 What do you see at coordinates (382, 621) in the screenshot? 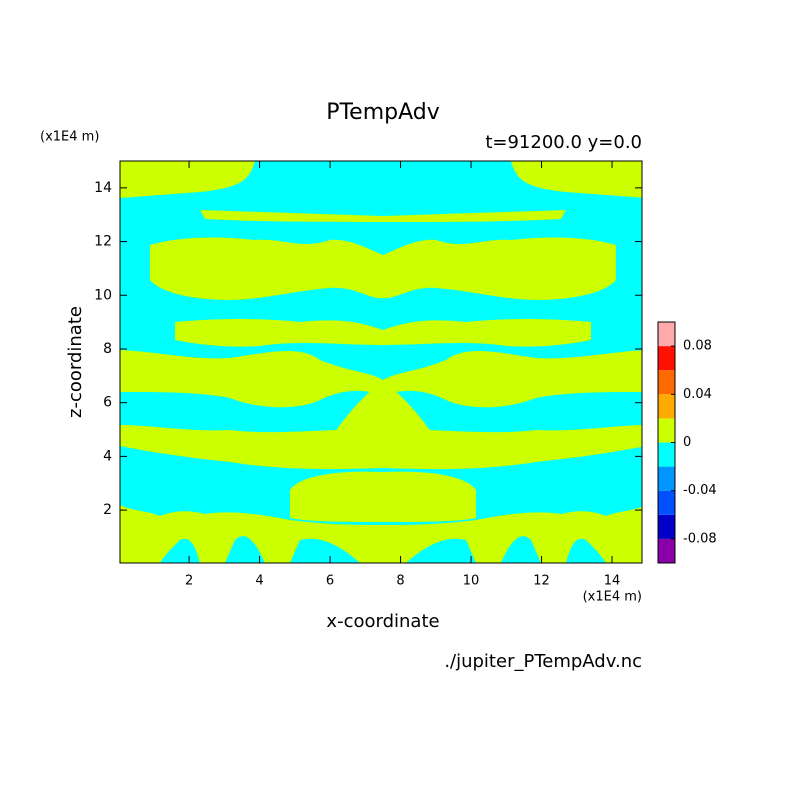
I see `x-axis-label: x-coordinate` at bounding box center [382, 621].